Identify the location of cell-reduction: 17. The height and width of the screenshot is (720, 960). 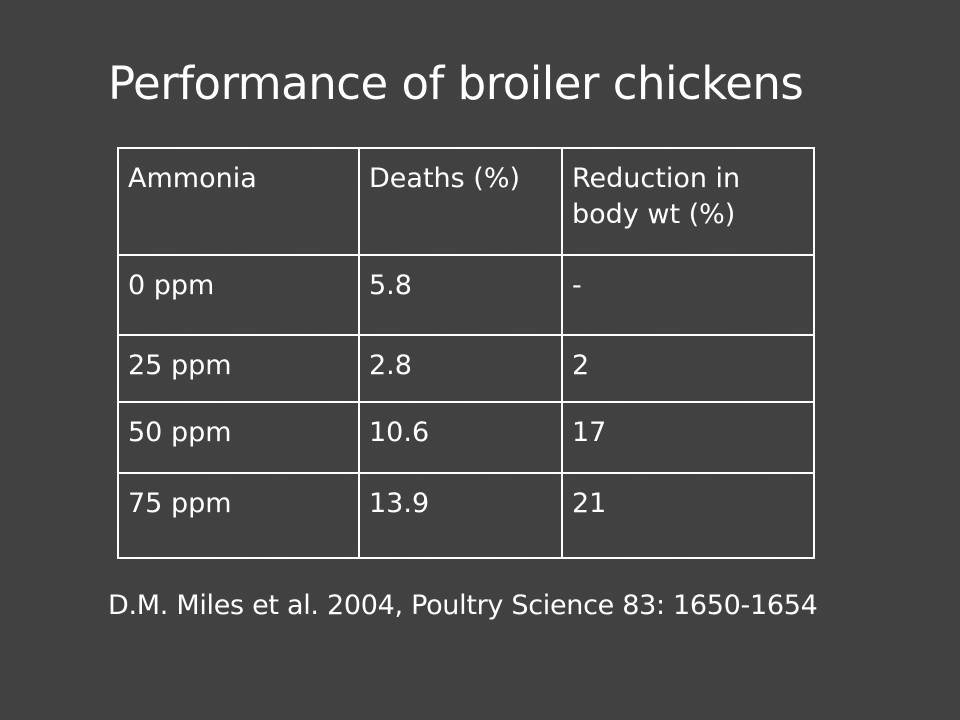
(688, 437).